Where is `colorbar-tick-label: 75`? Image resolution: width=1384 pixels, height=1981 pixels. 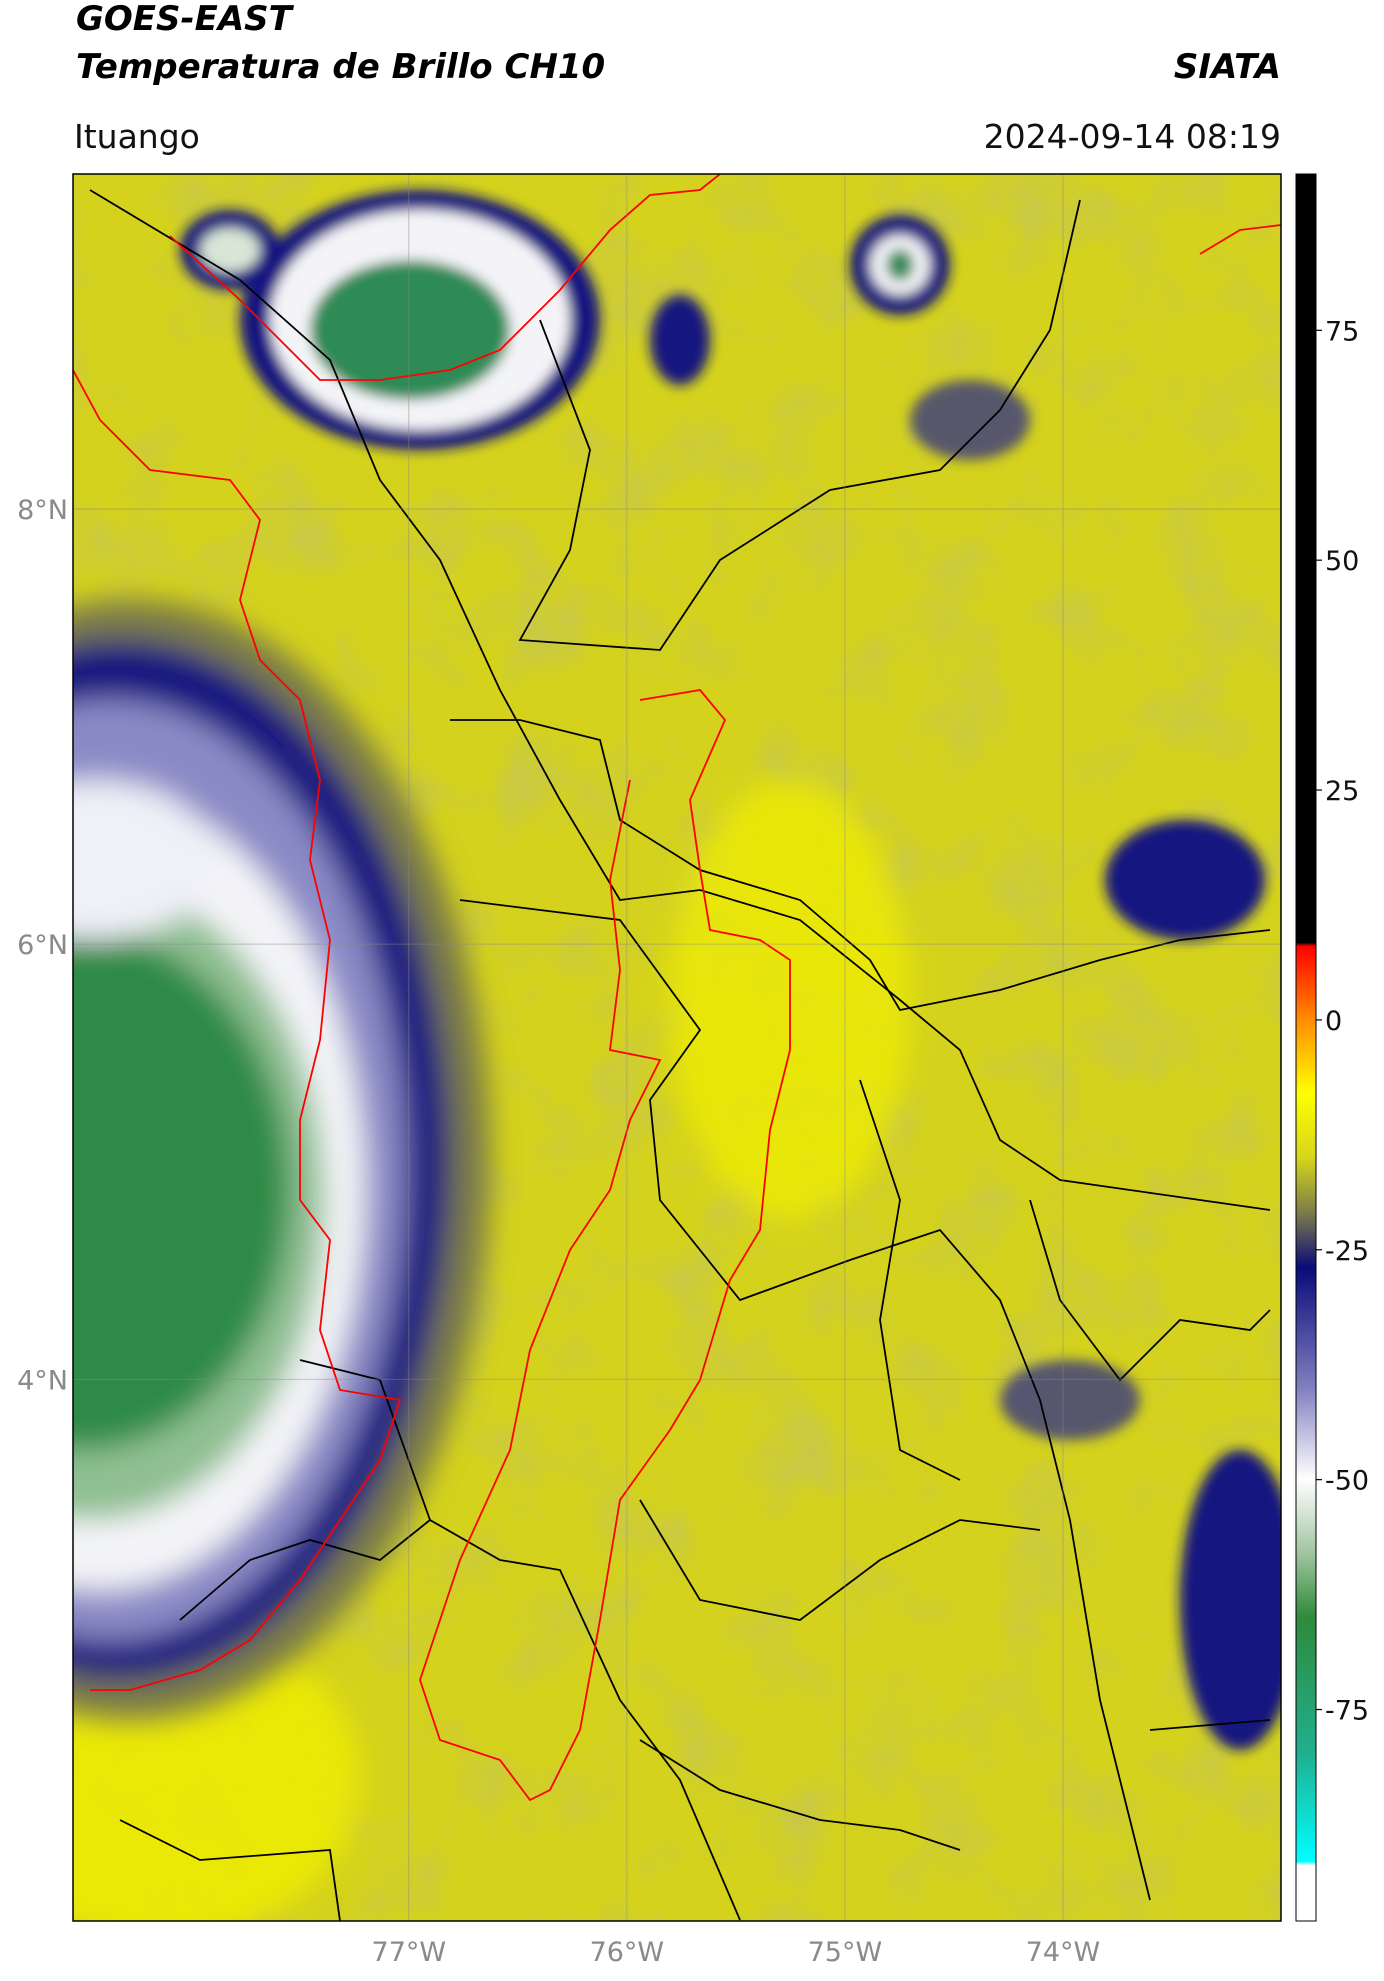
colorbar-tick-label: 75 is located at coordinates (1342, 331).